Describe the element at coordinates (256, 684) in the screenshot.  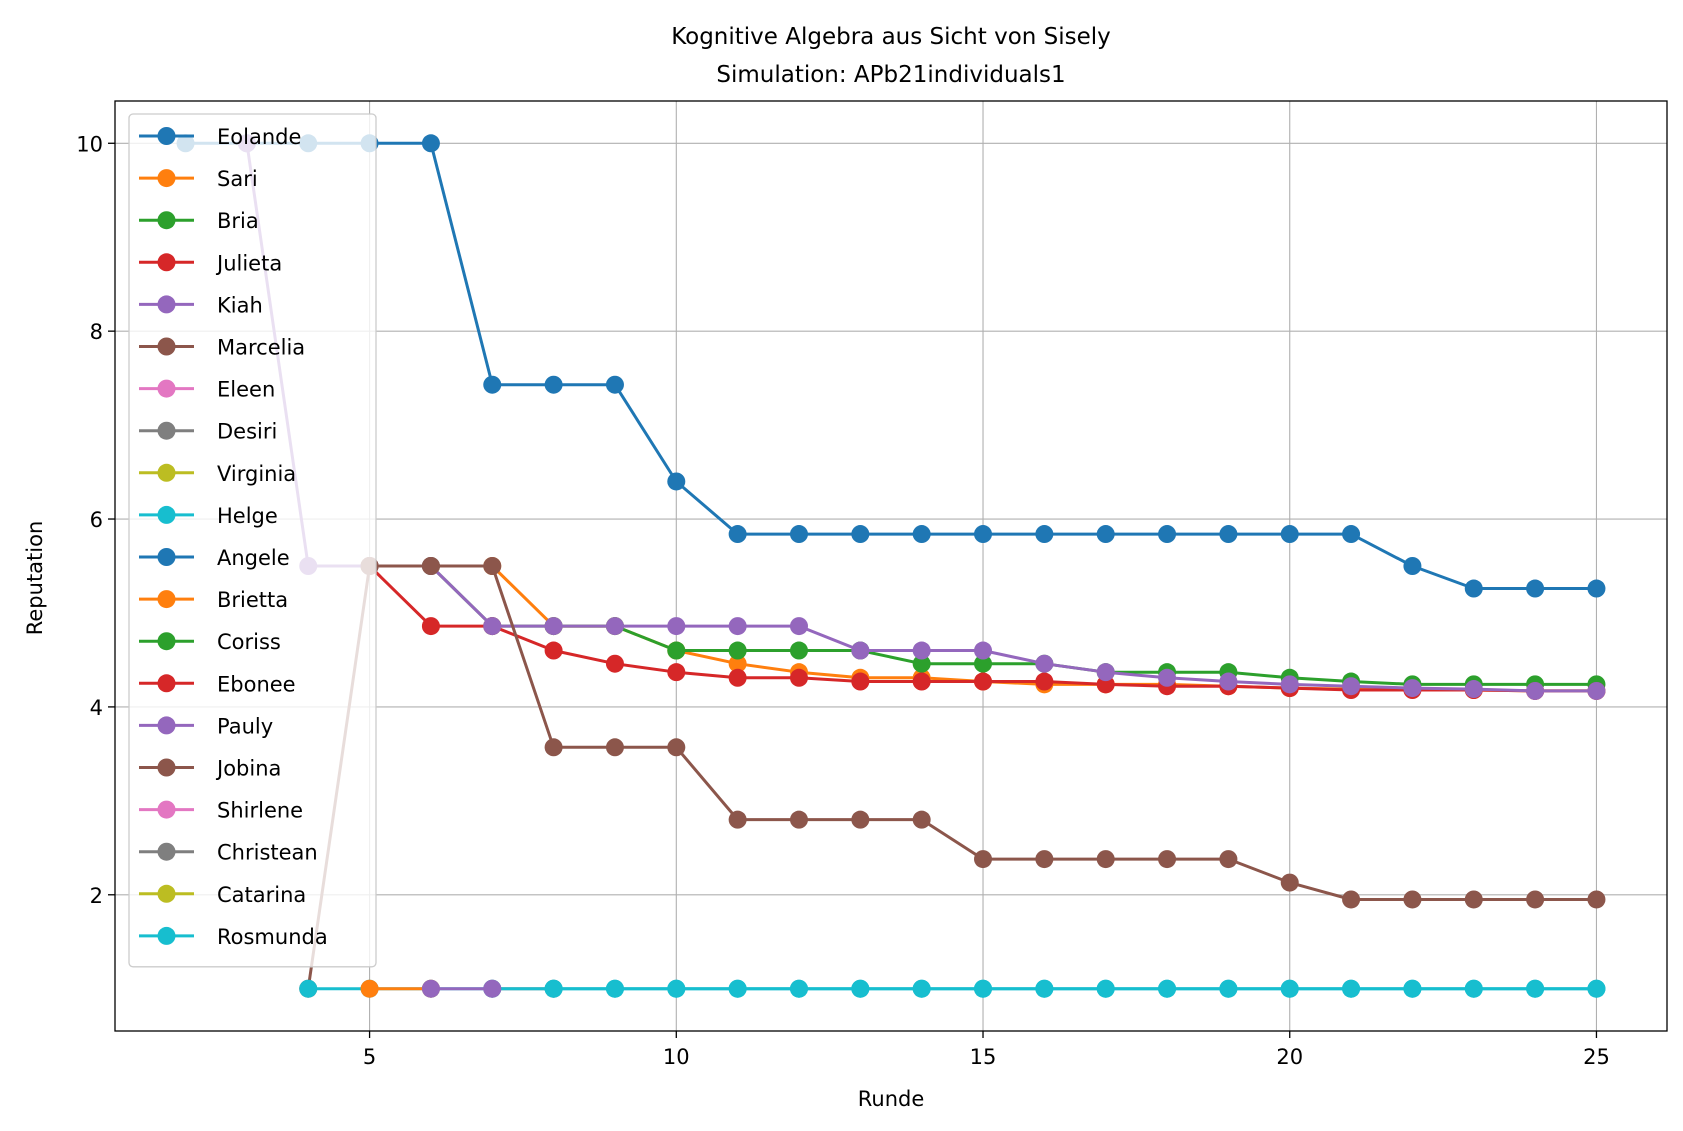
I see `legend-label: Ebonee` at that location.